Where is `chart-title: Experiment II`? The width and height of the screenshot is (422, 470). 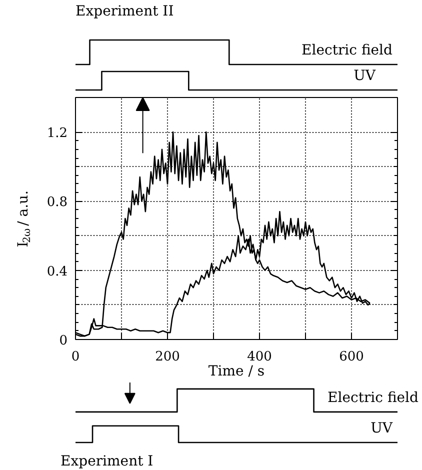
chart-title: Experiment II is located at coordinates (125, 12).